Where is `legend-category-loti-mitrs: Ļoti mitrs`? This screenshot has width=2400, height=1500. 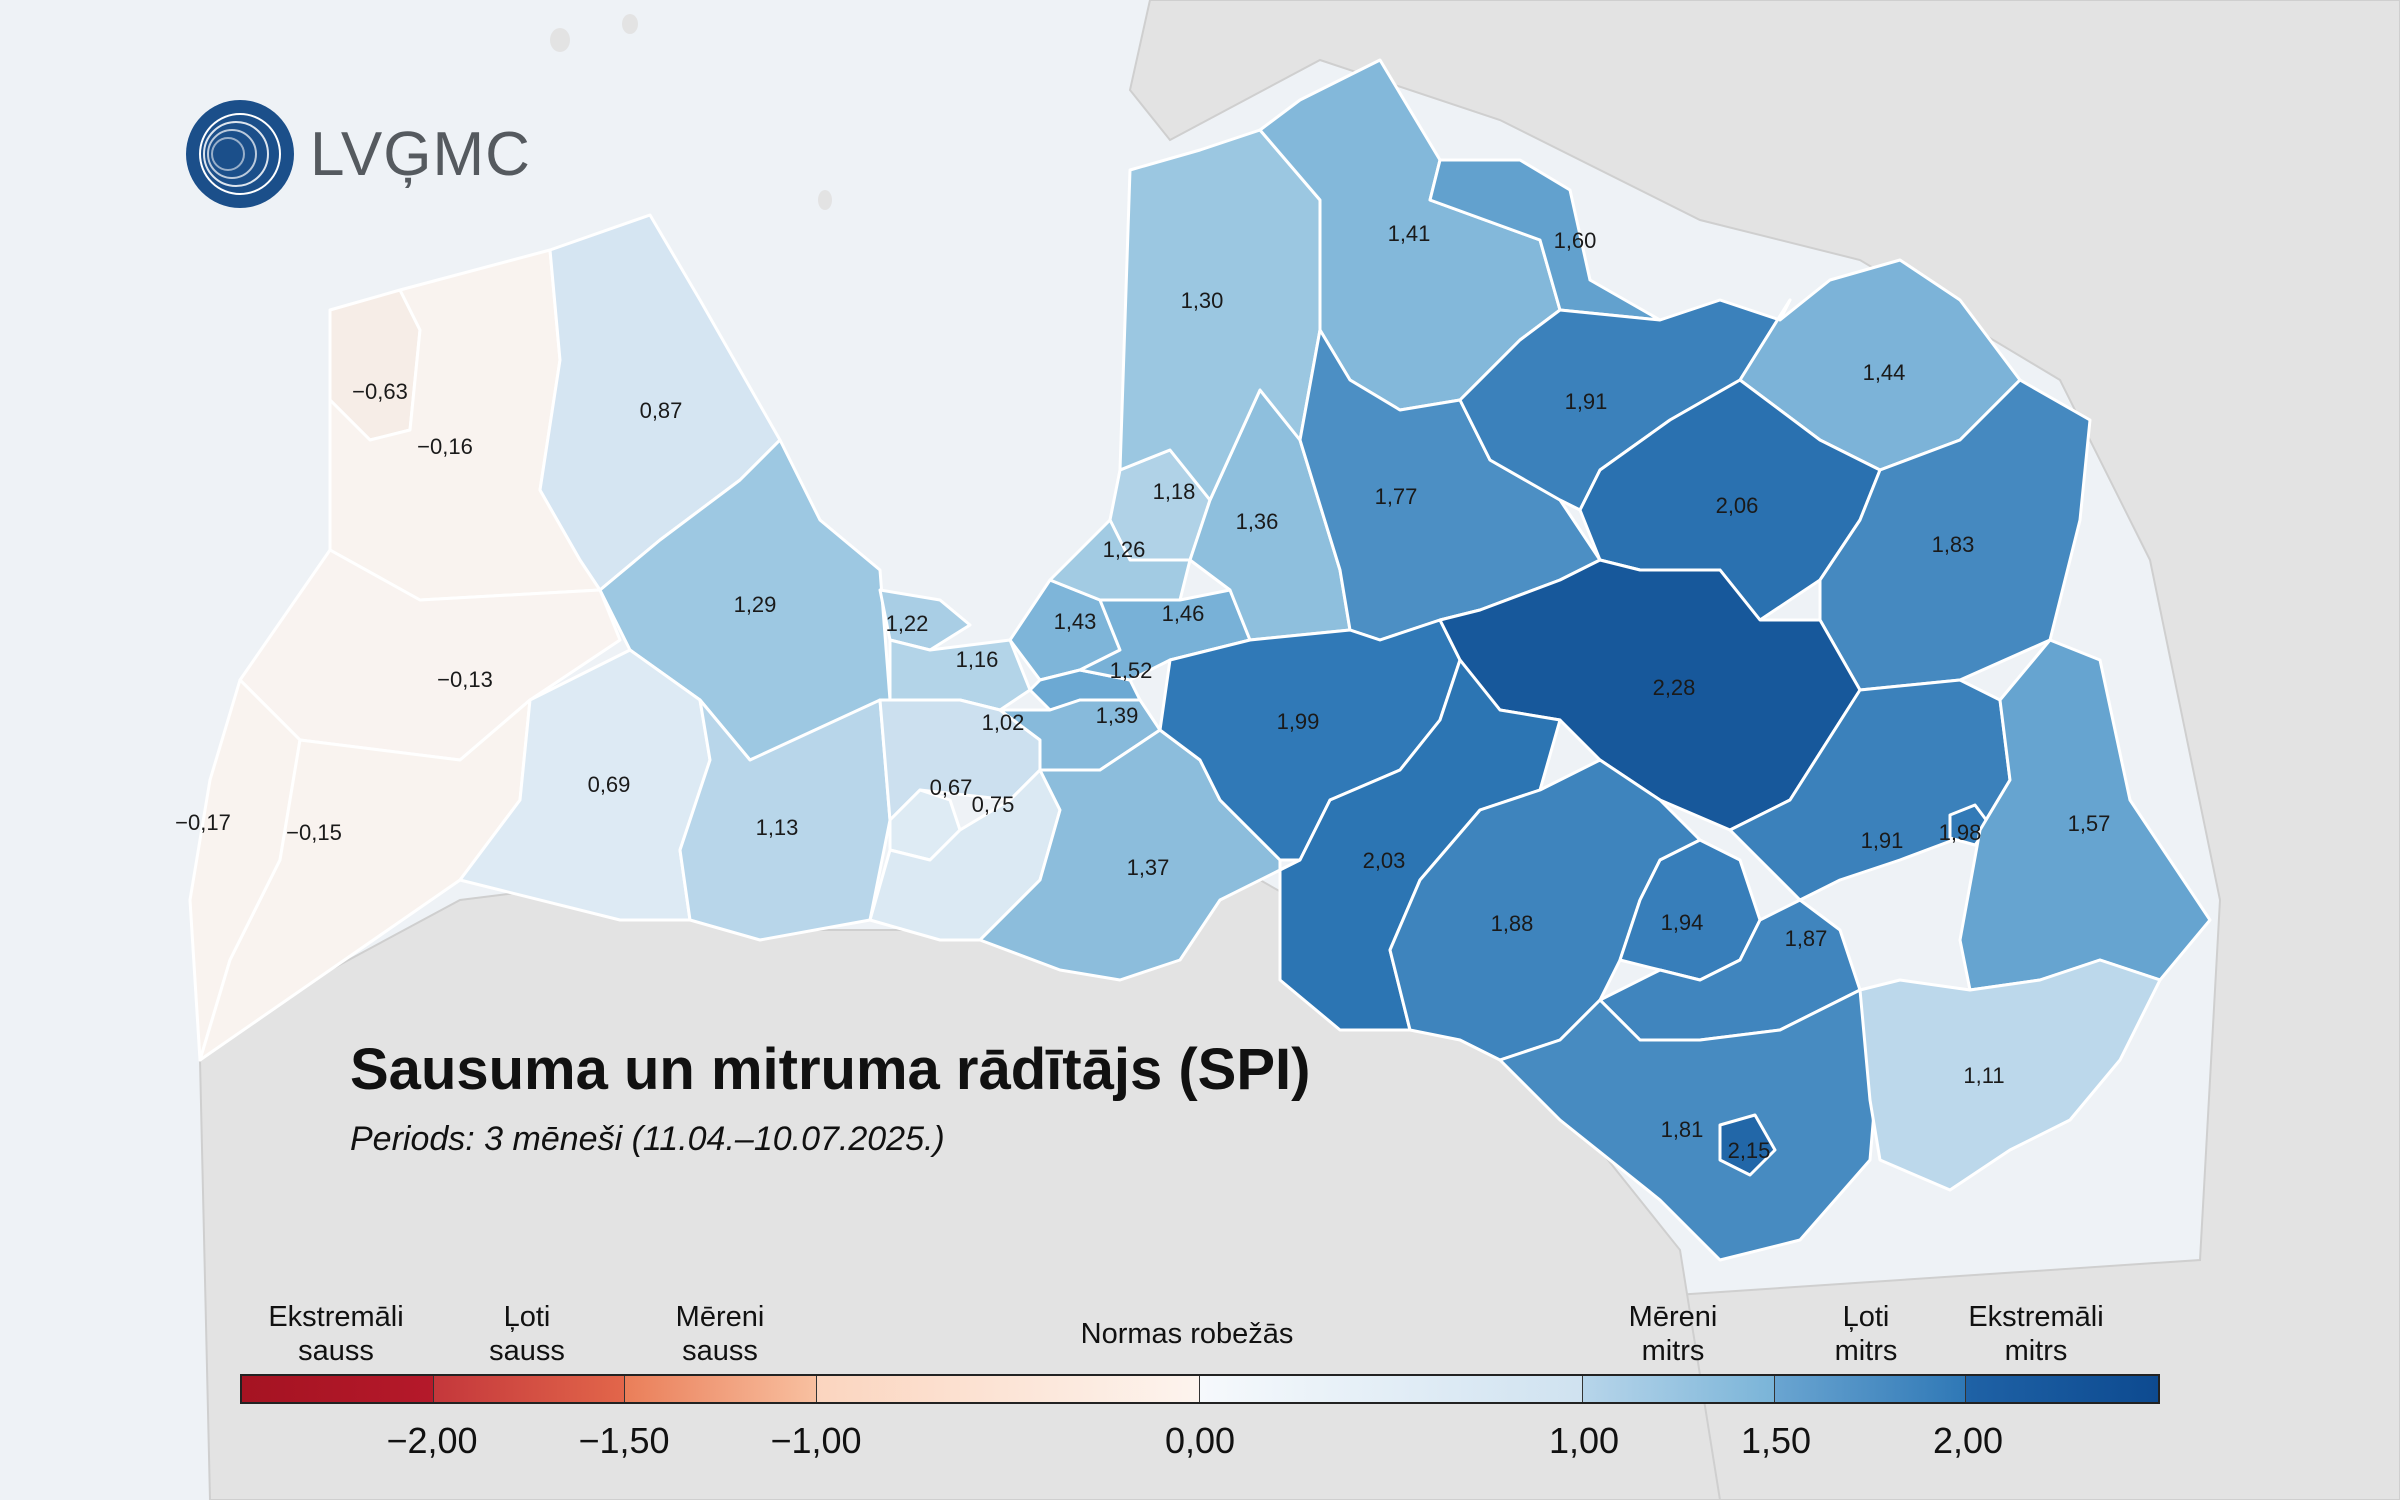
legend-category-loti-mitrs: Ļoti mitrs is located at coordinates (1866, 1334).